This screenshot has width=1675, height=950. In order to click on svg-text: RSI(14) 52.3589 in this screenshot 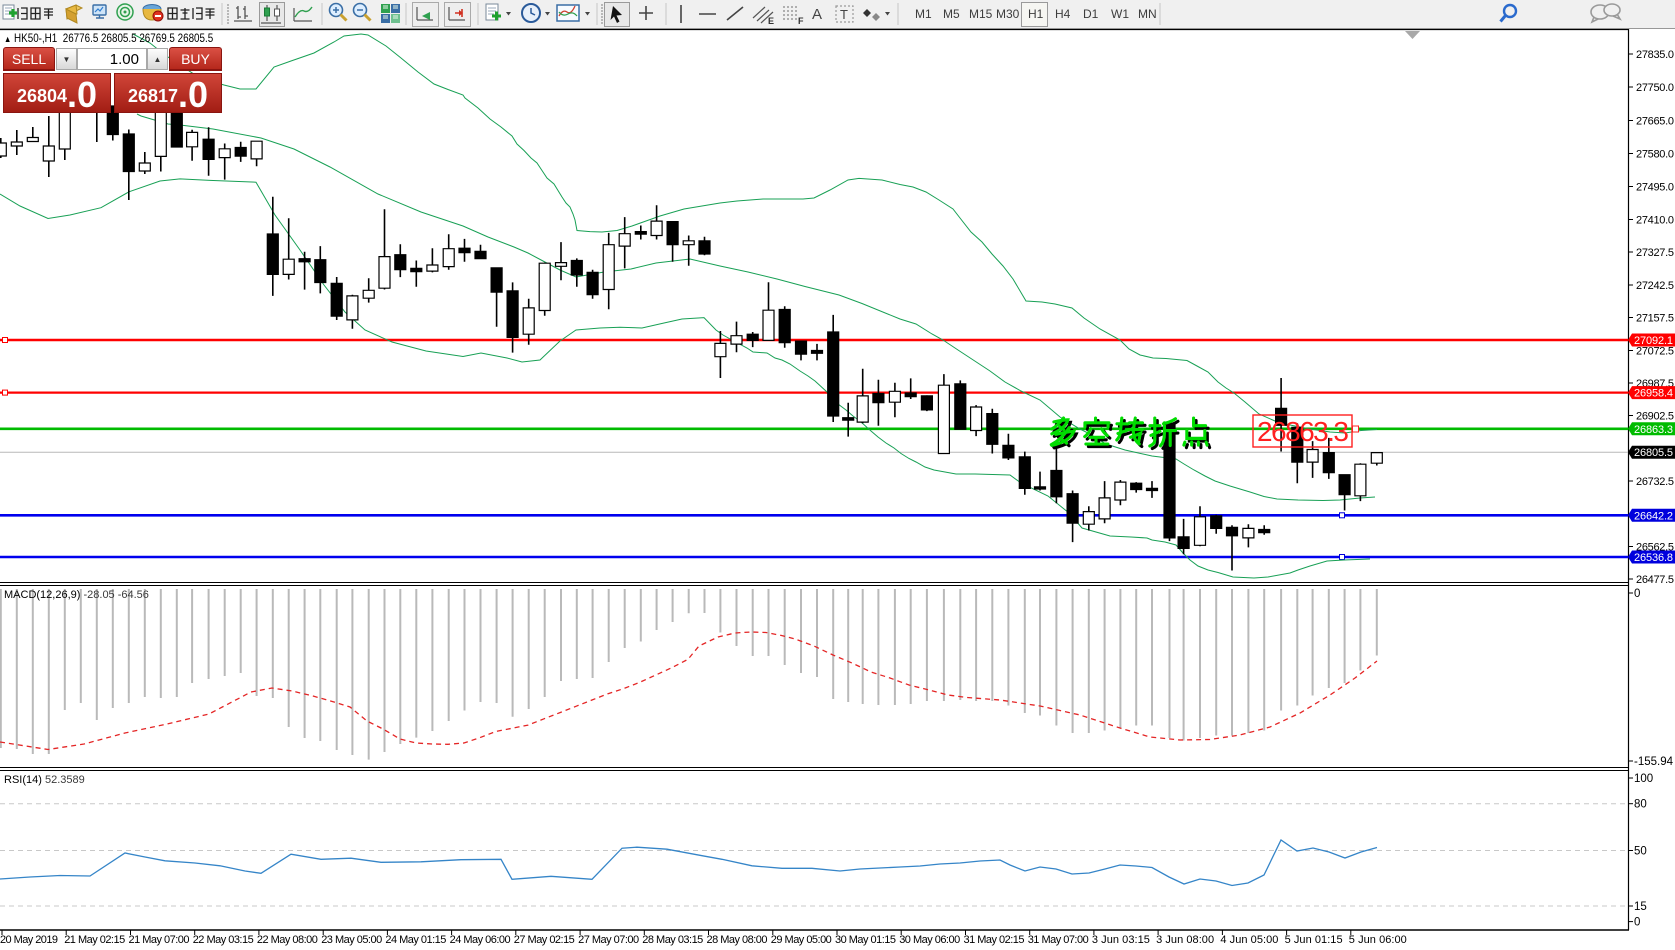, I will do `click(44, 780)`.